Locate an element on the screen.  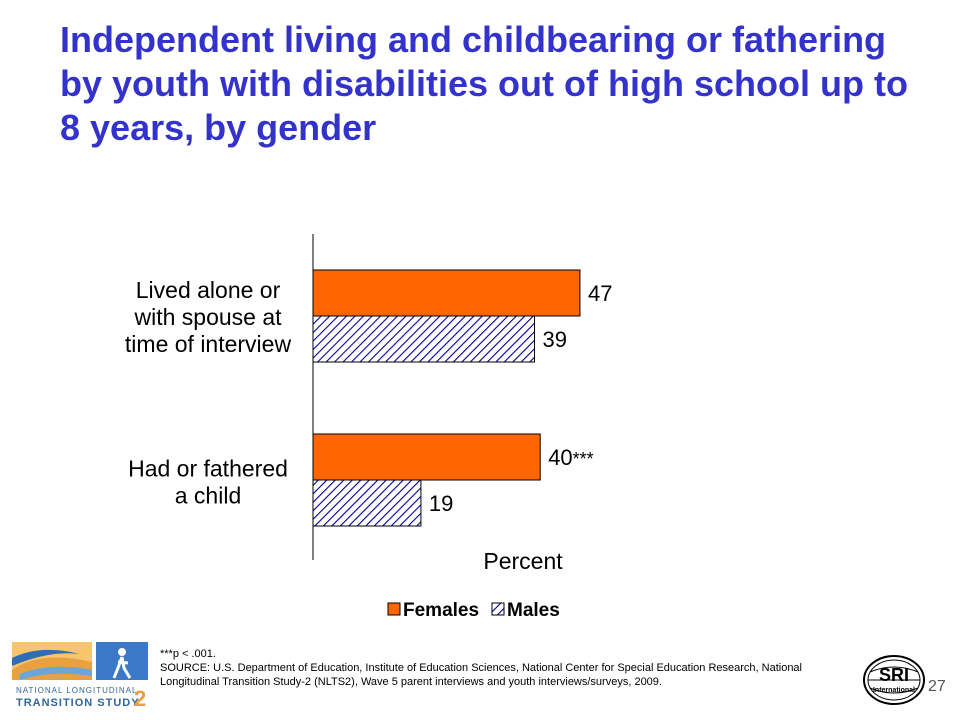
x-axis-title: Percent is located at coordinates (523, 561).